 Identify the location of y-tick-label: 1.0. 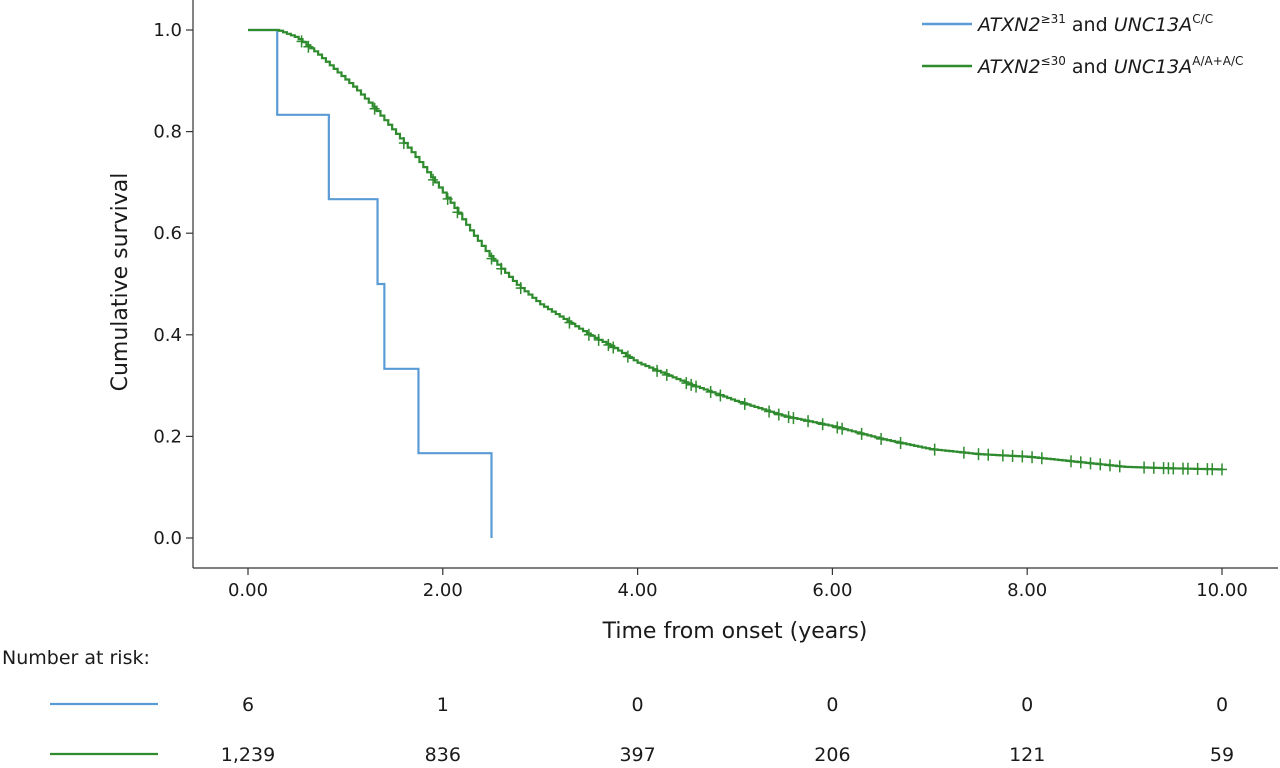
(167, 30).